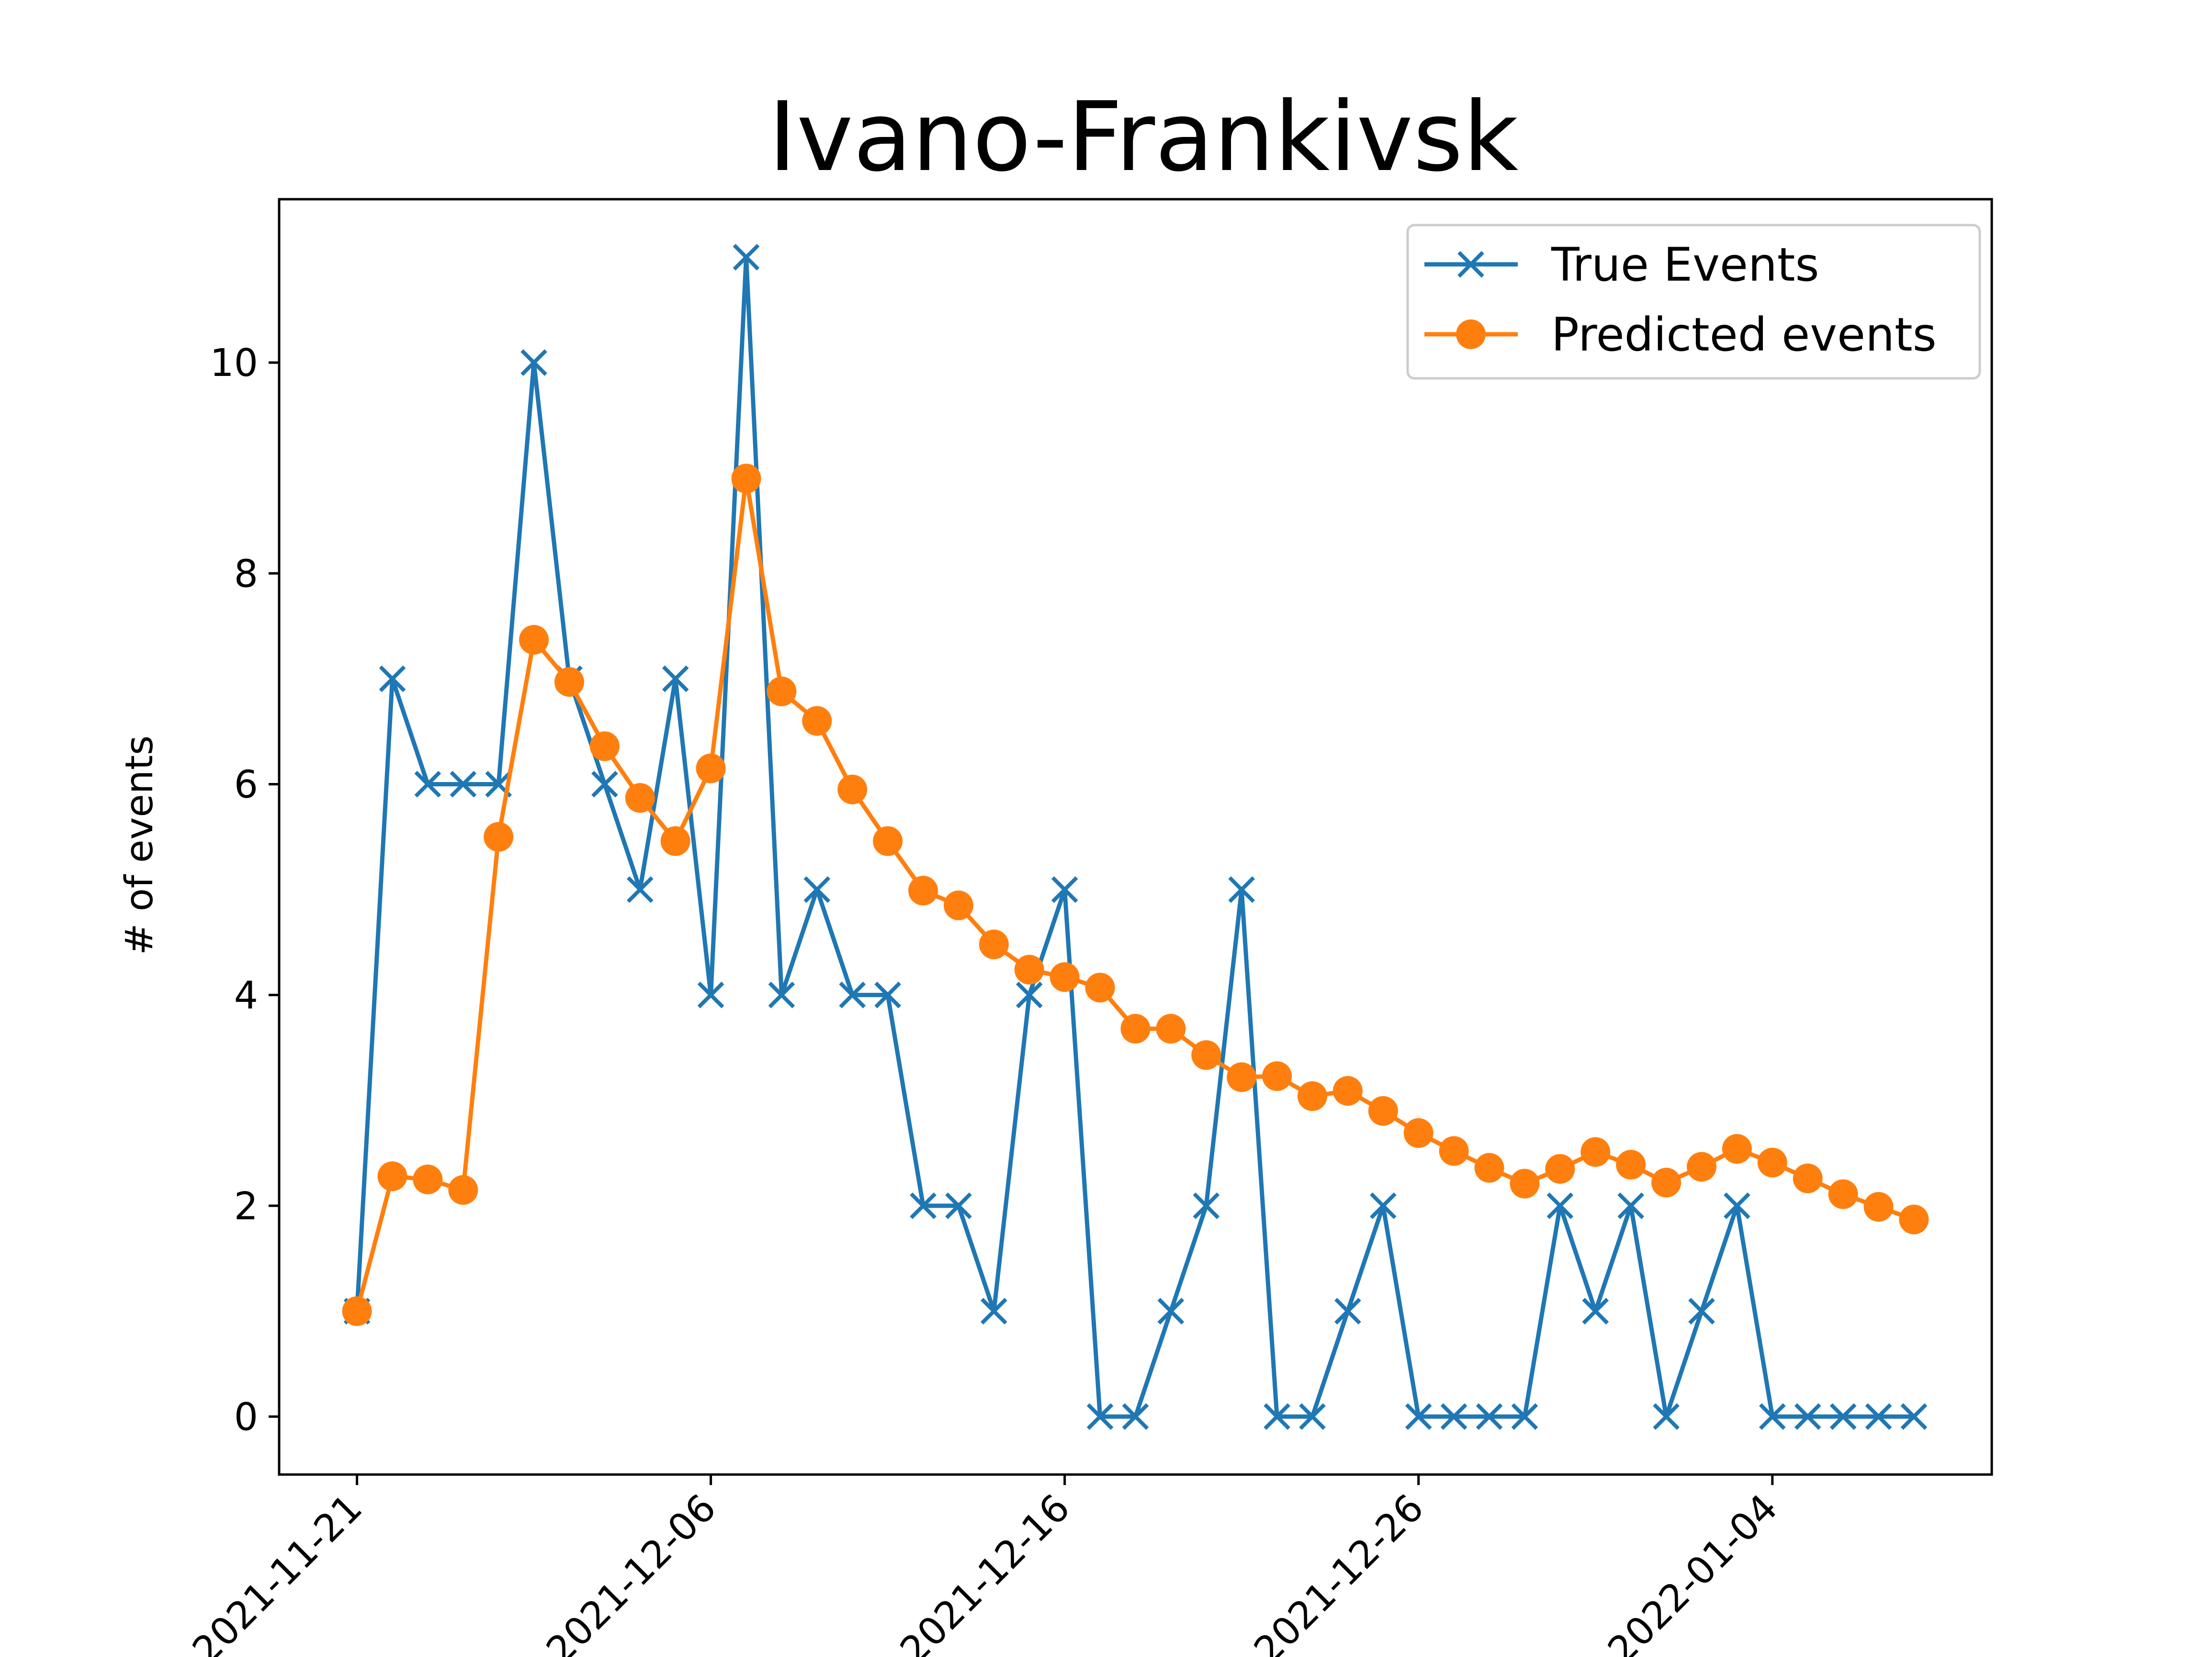  Describe the element at coordinates (139, 845) in the screenshot. I see `y-axis-label: # of events` at that location.